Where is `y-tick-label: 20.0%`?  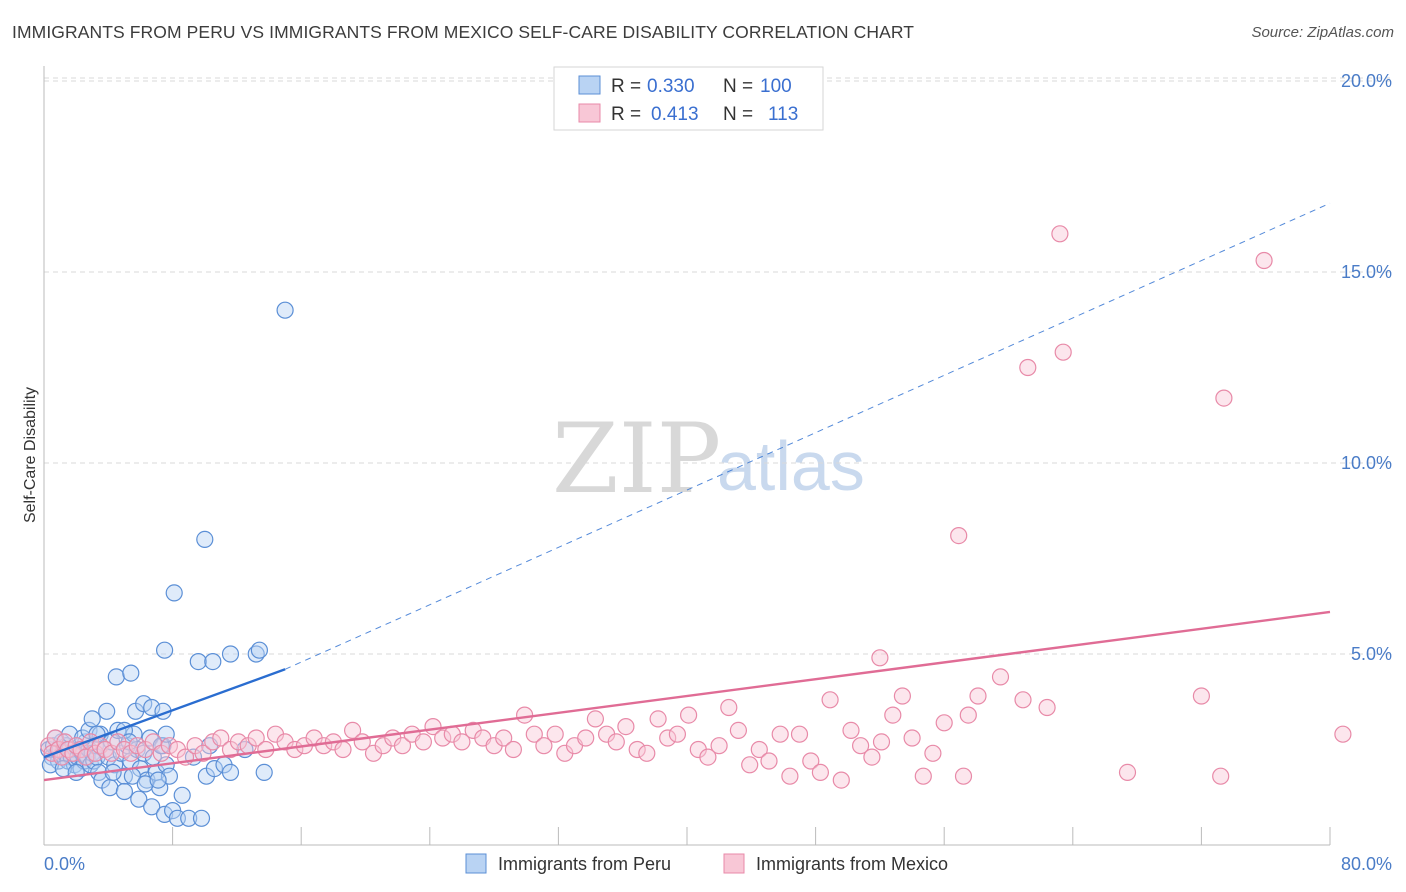
y-tick-label: 20.0% is located at coordinates (1366, 81).